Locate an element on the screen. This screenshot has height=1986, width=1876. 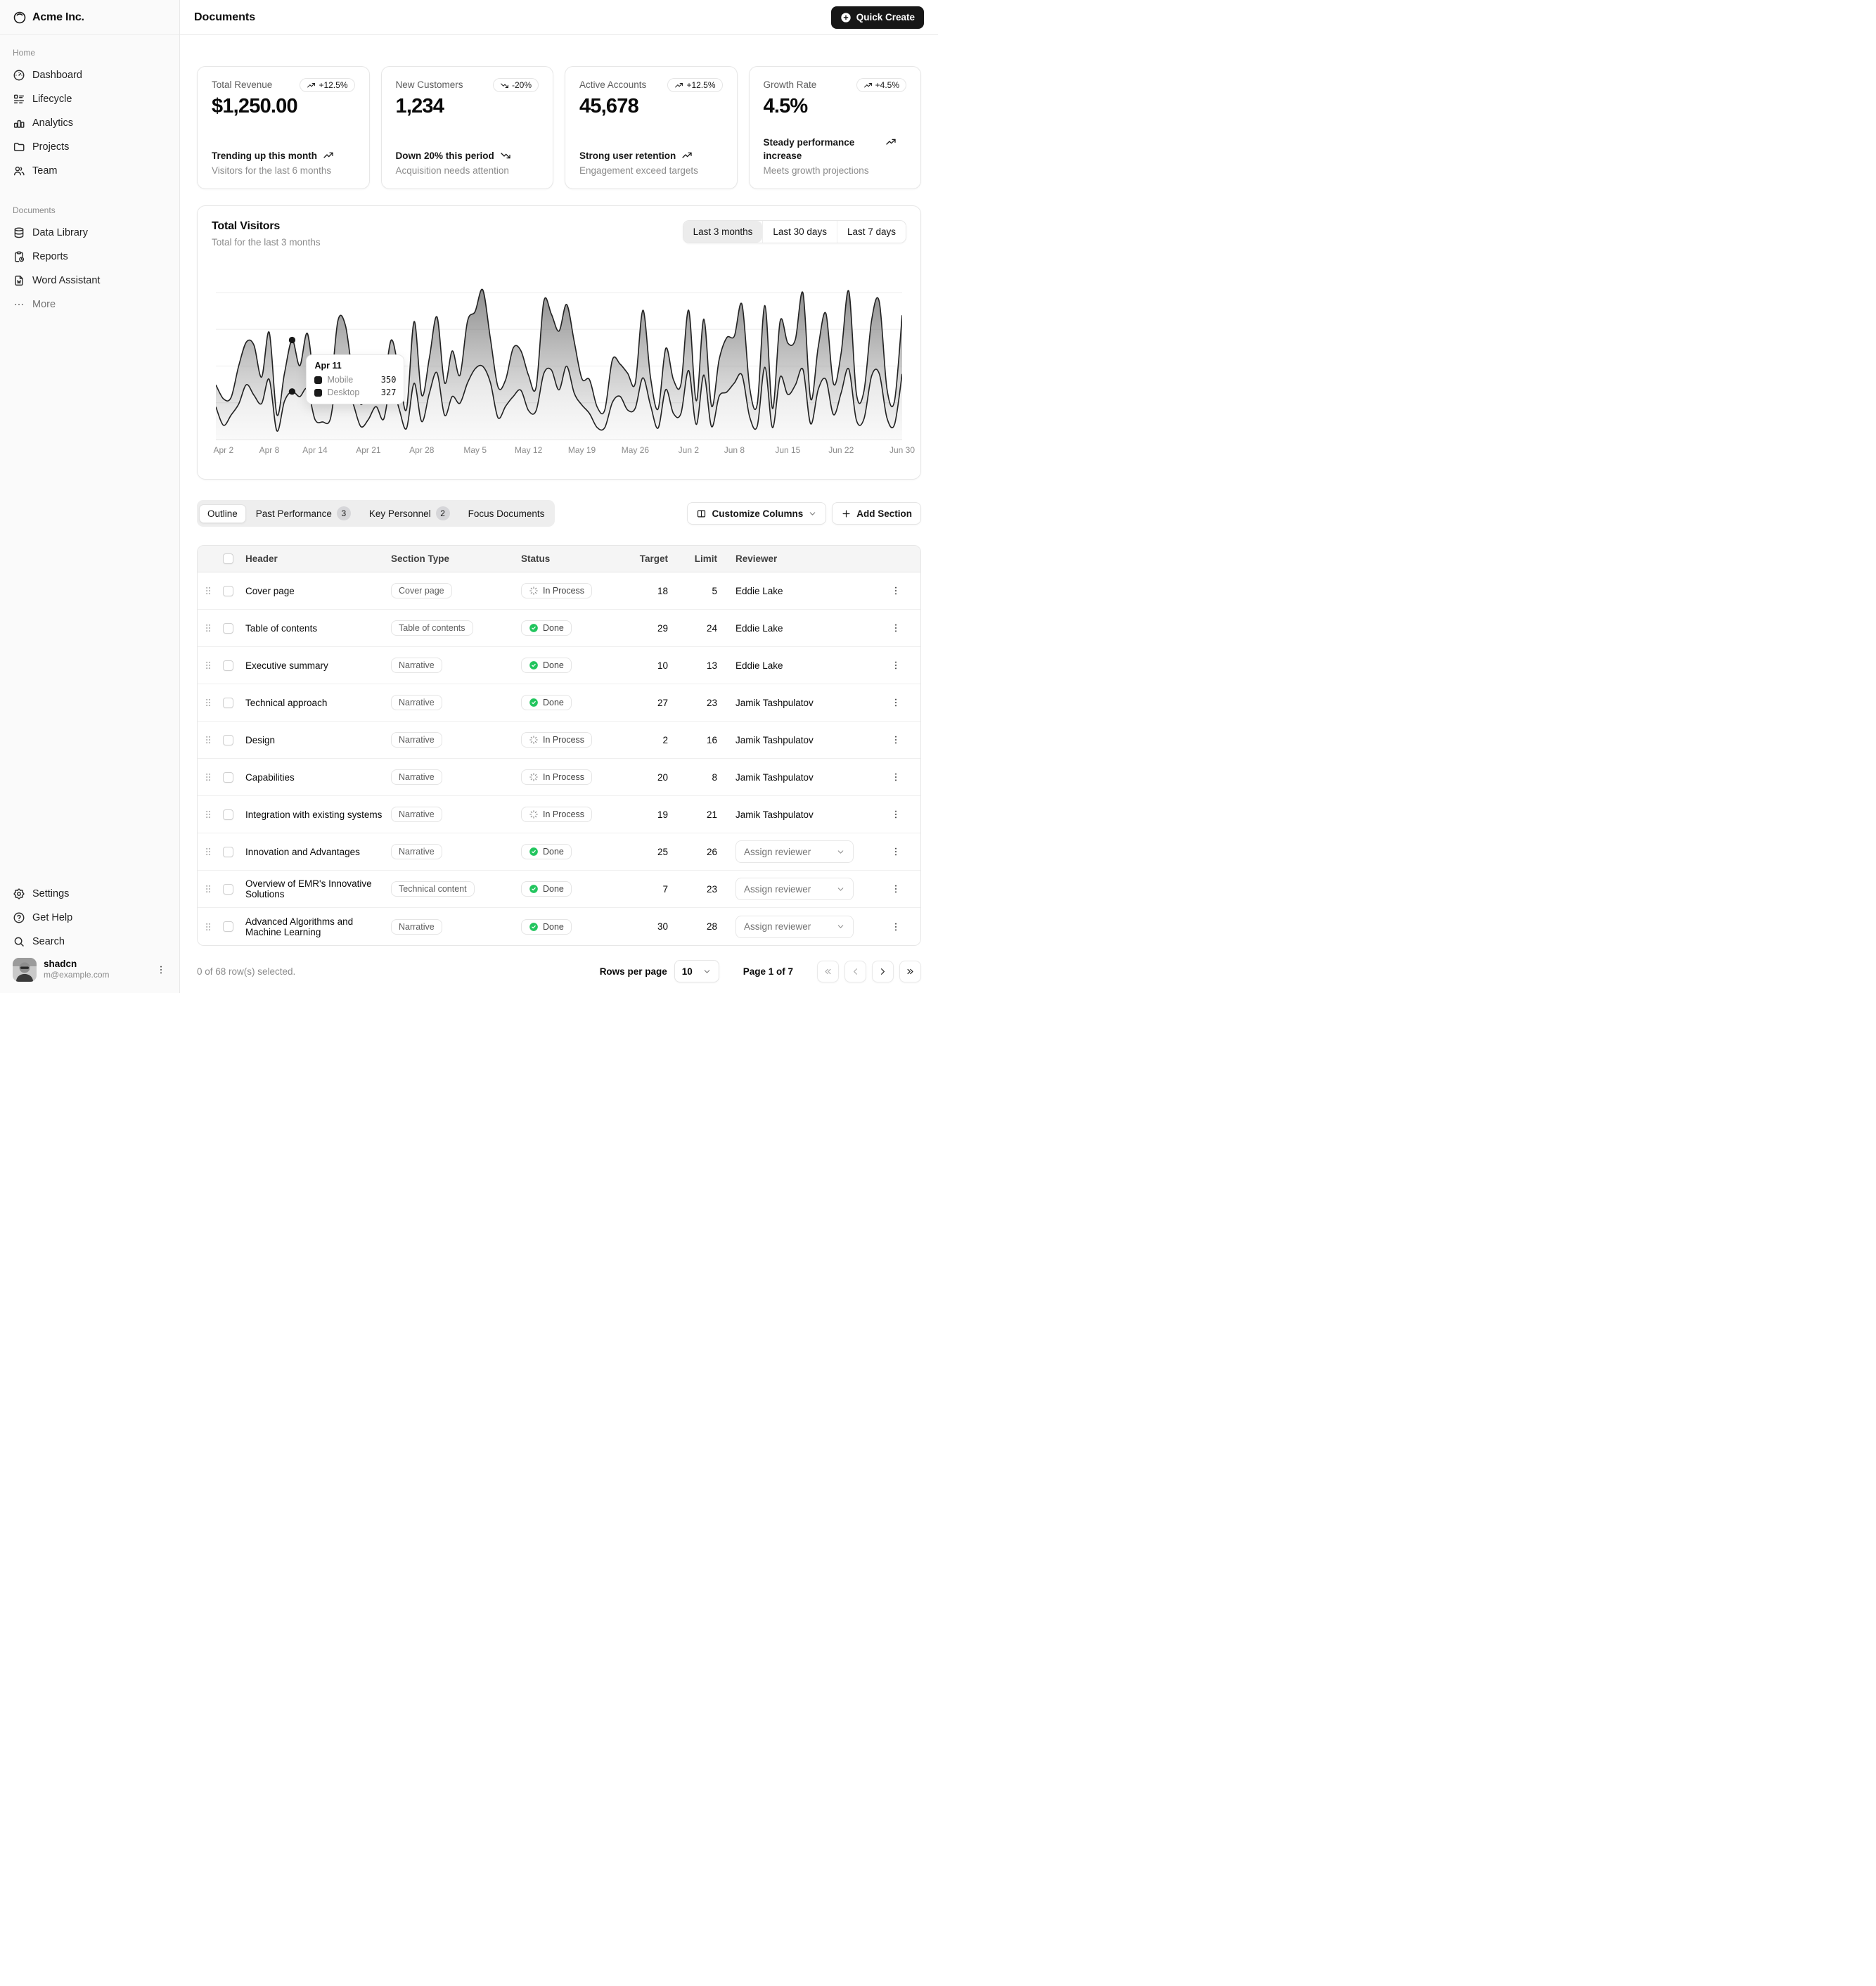
sidebar-item-reports: Reports is located at coordinates (89, 257).